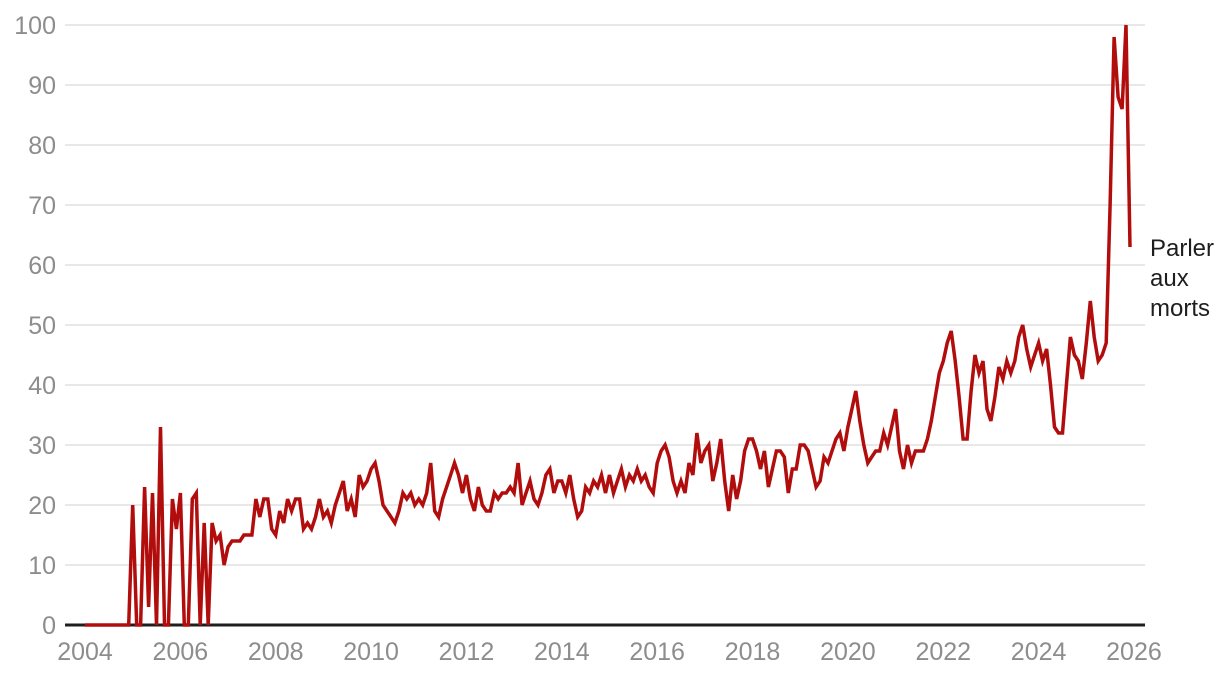  I want to click on y-axis-tick-labels: 0 10 20 30 40 50 60 70 80 90 100, so click(35, 326).